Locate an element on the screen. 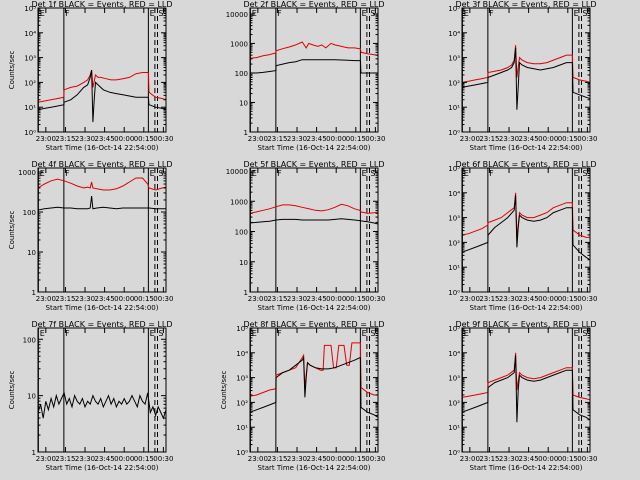 The image size is (640, 480). chart-title: Det 8f BLACK = Events, RED = LLD is located at coordinates (313, 324).